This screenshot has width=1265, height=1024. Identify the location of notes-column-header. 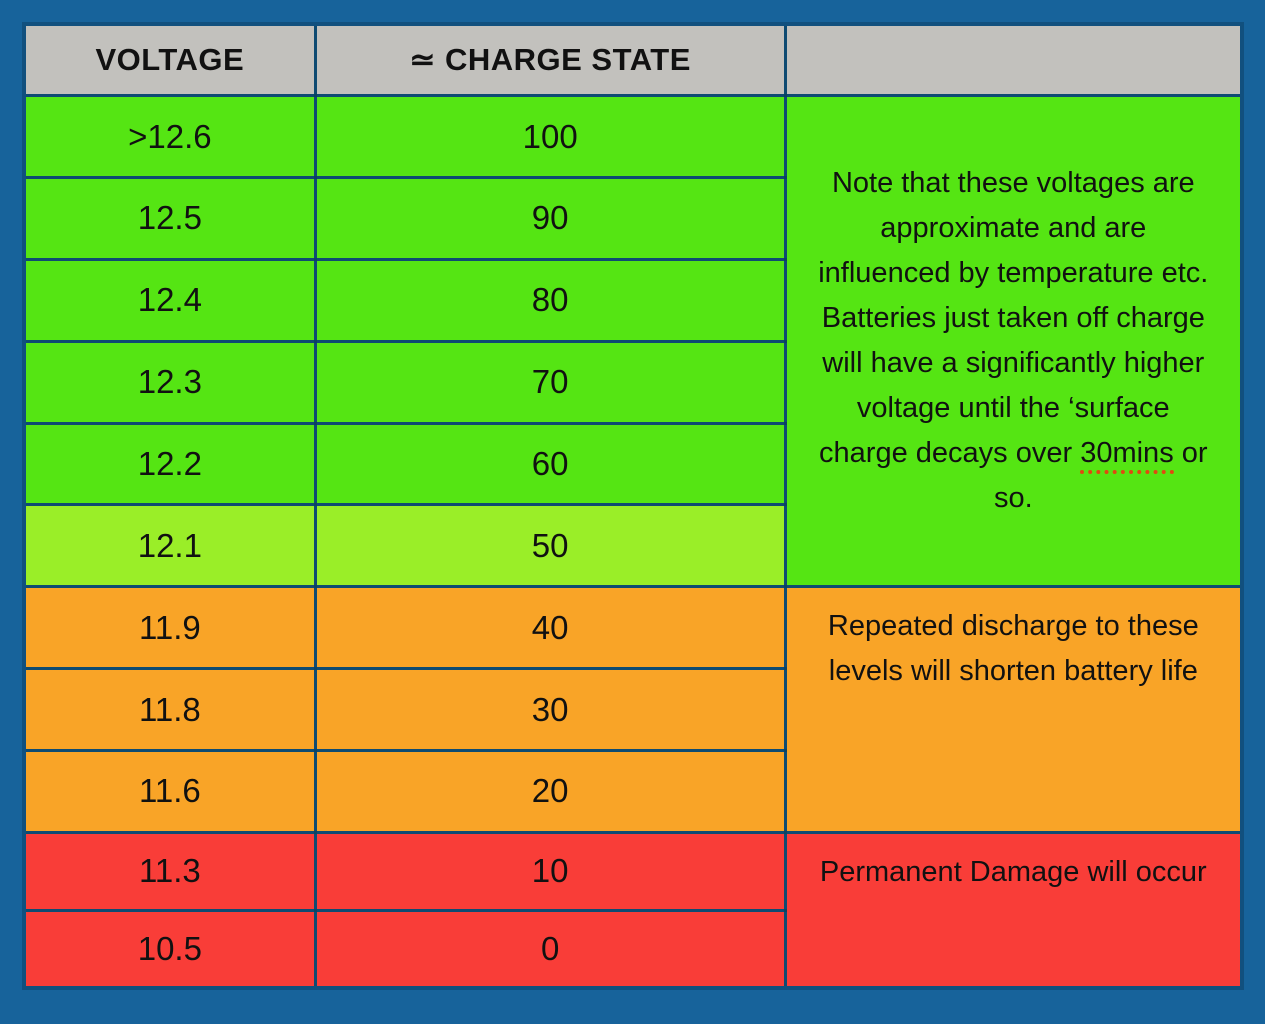
(1013, 60).